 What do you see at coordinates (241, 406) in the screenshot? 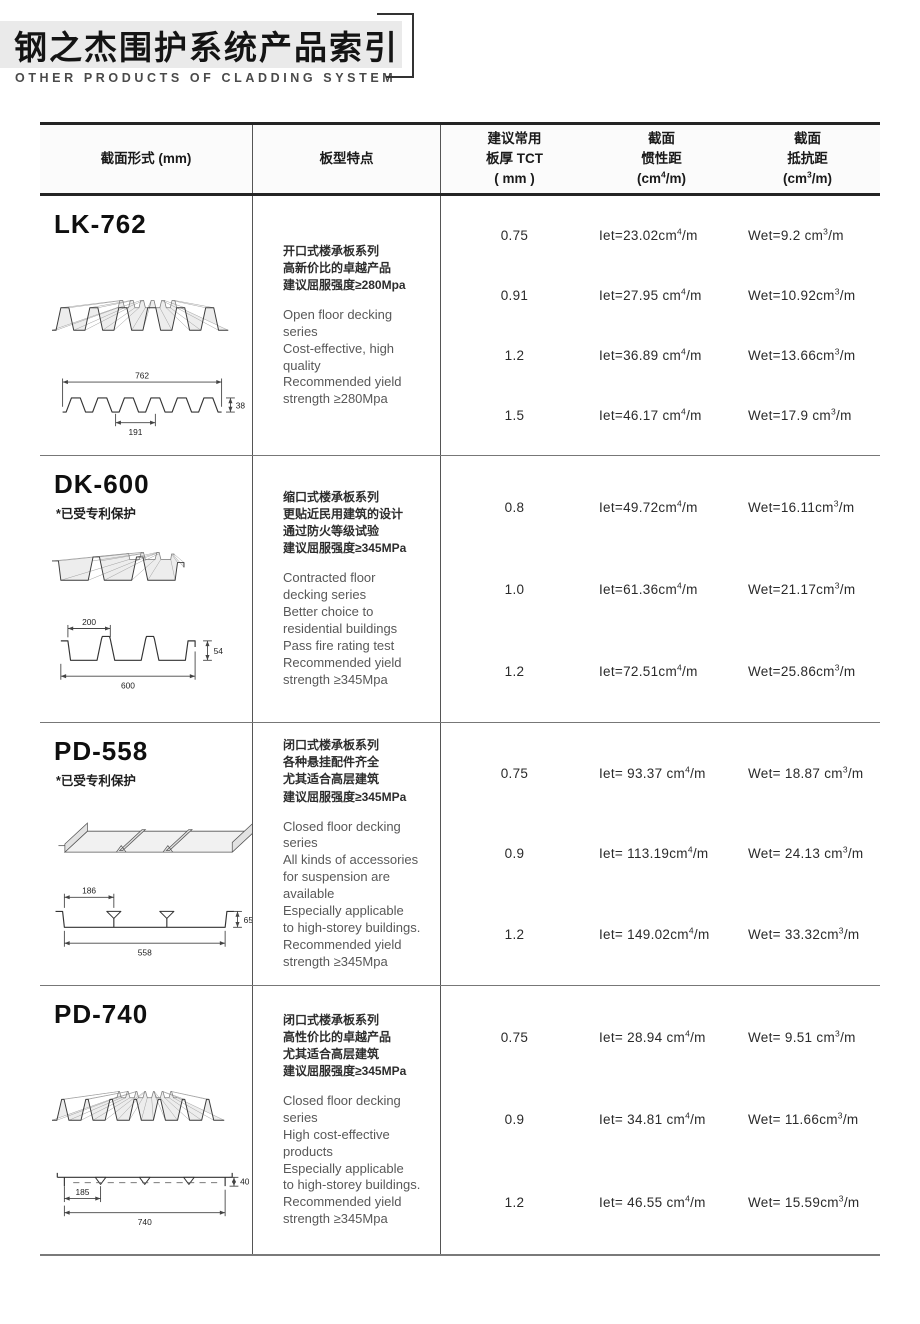
I see `dim-label: 38` at bounding box center [241, 406].